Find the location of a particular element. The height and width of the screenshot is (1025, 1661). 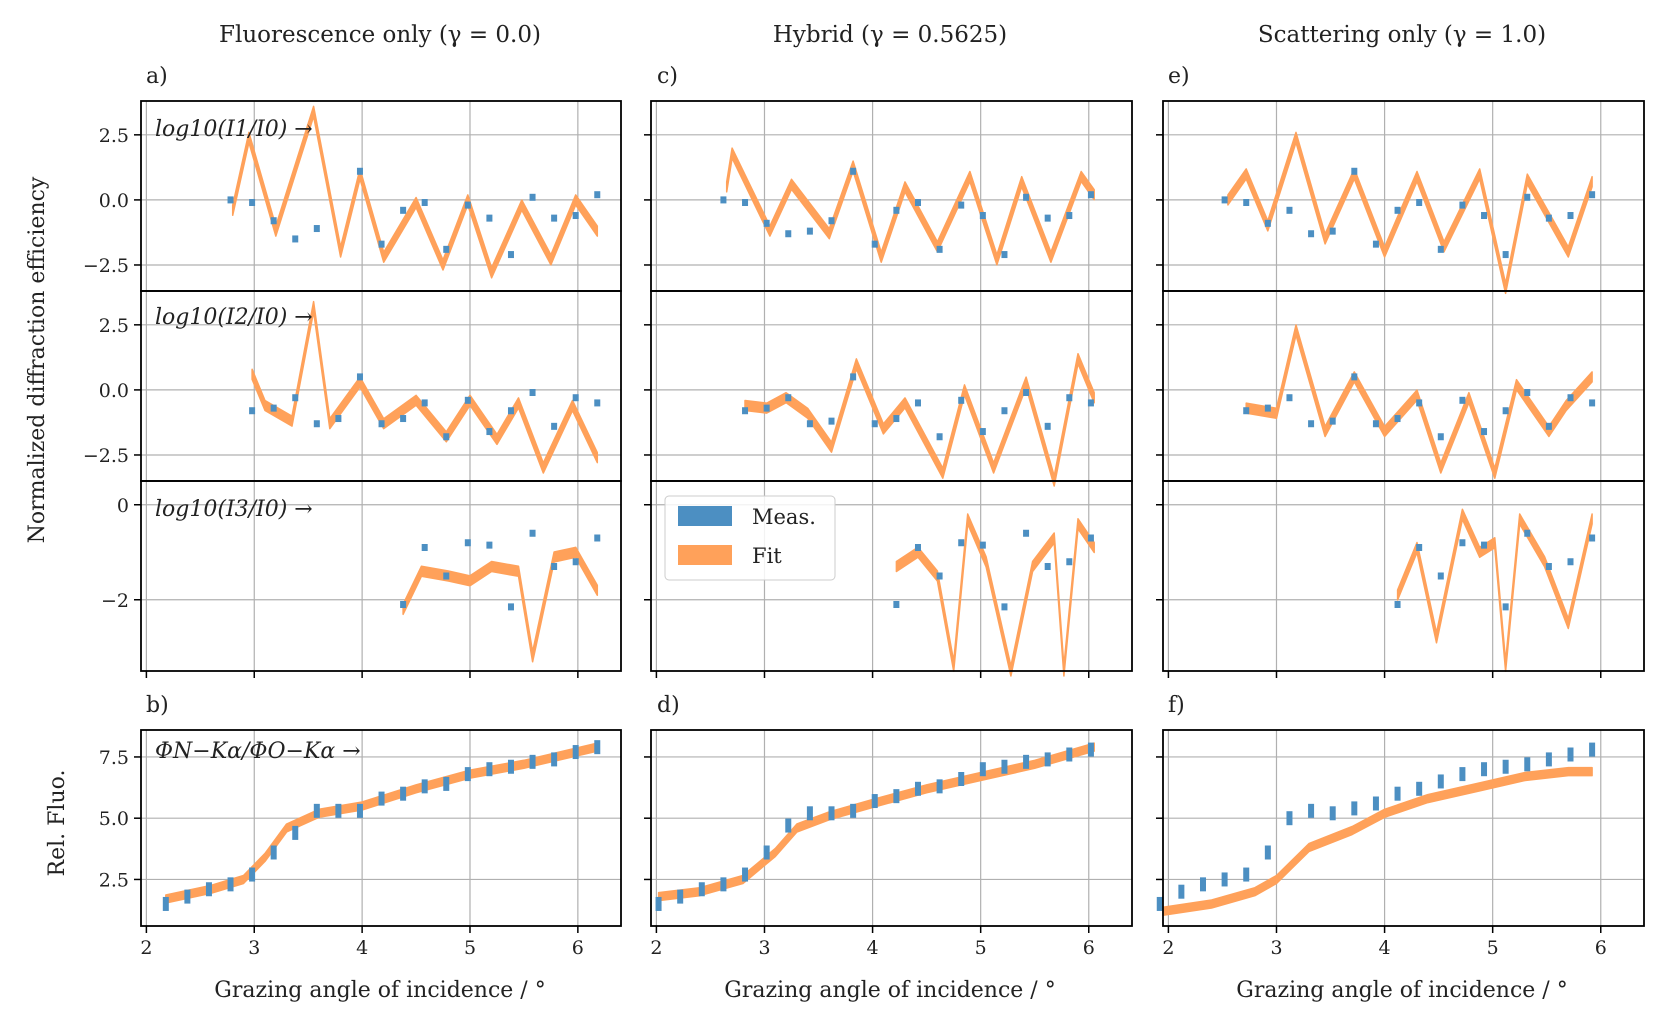

column-title-fluorescence: Fluorescence only (γ = 0.0) is located at coordinates (380, 35).